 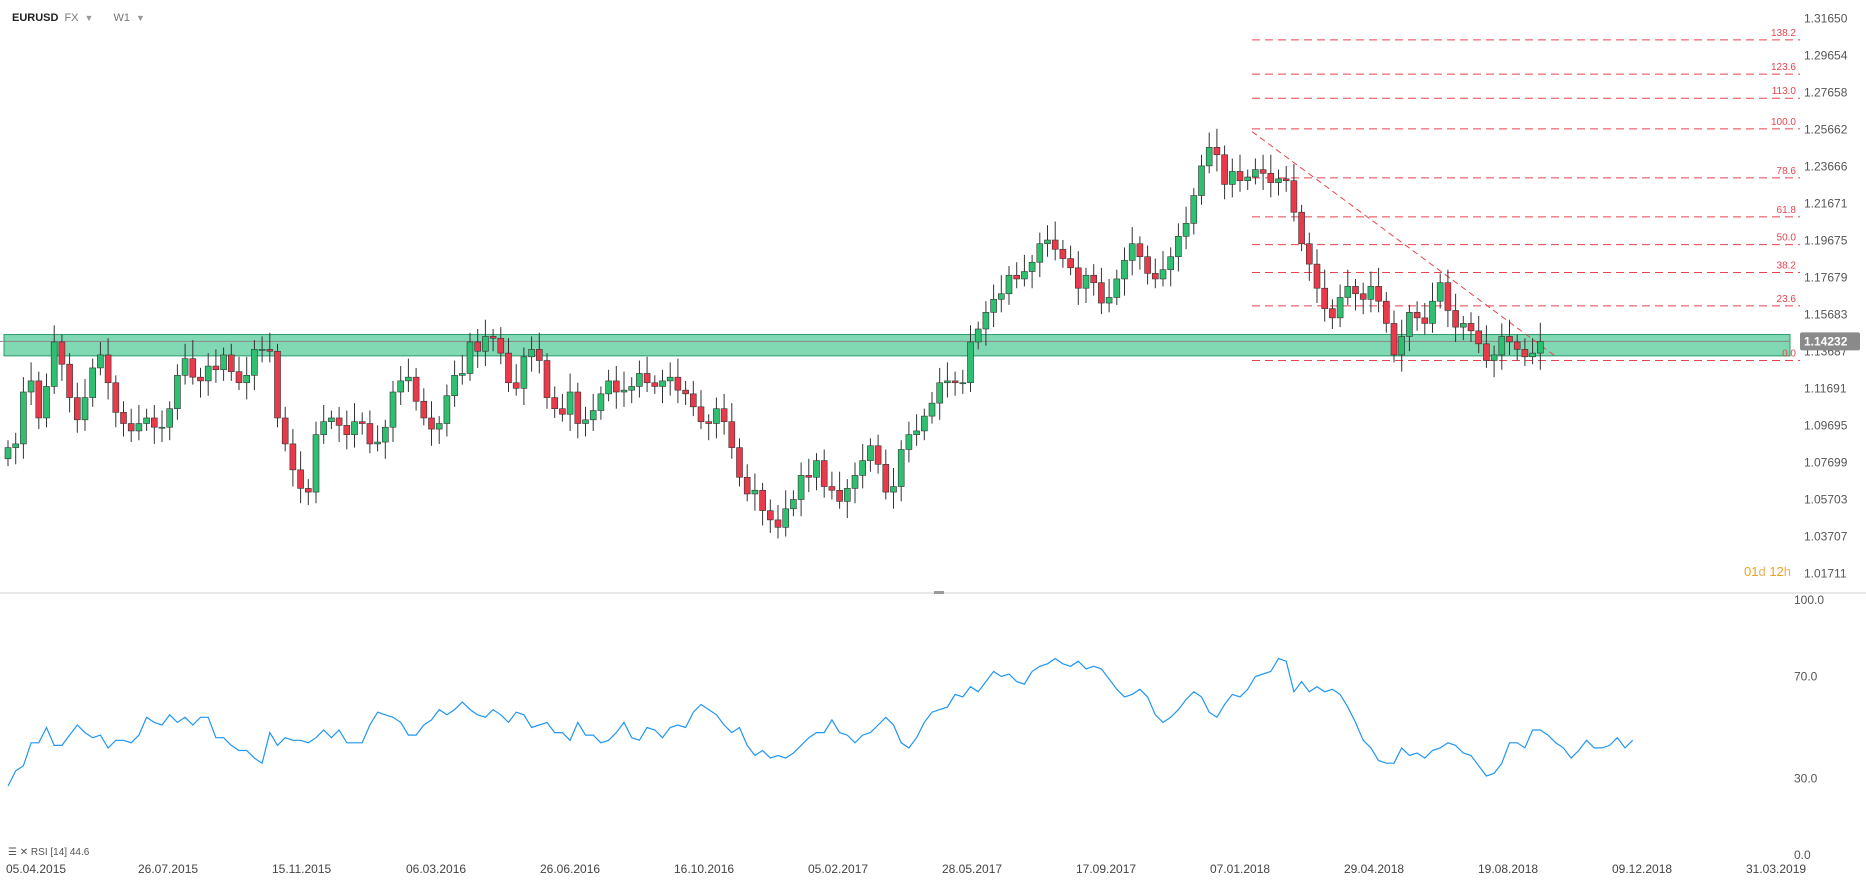 What do you see at coordinates (1802, 855) in the screenshot?
I see `rsi-tick-label: 0.0` at bounding box center [1802, 855].